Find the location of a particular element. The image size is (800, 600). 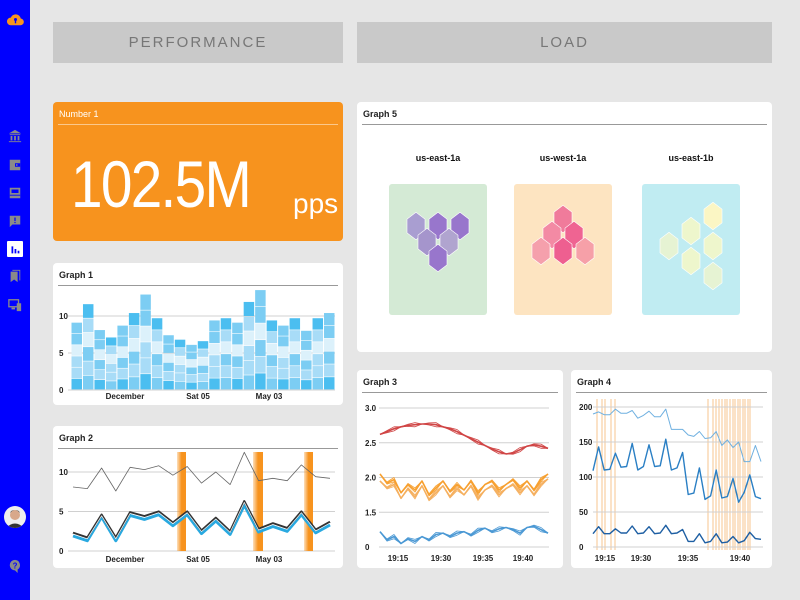

user-avatar is located at coordinates (15, 517).